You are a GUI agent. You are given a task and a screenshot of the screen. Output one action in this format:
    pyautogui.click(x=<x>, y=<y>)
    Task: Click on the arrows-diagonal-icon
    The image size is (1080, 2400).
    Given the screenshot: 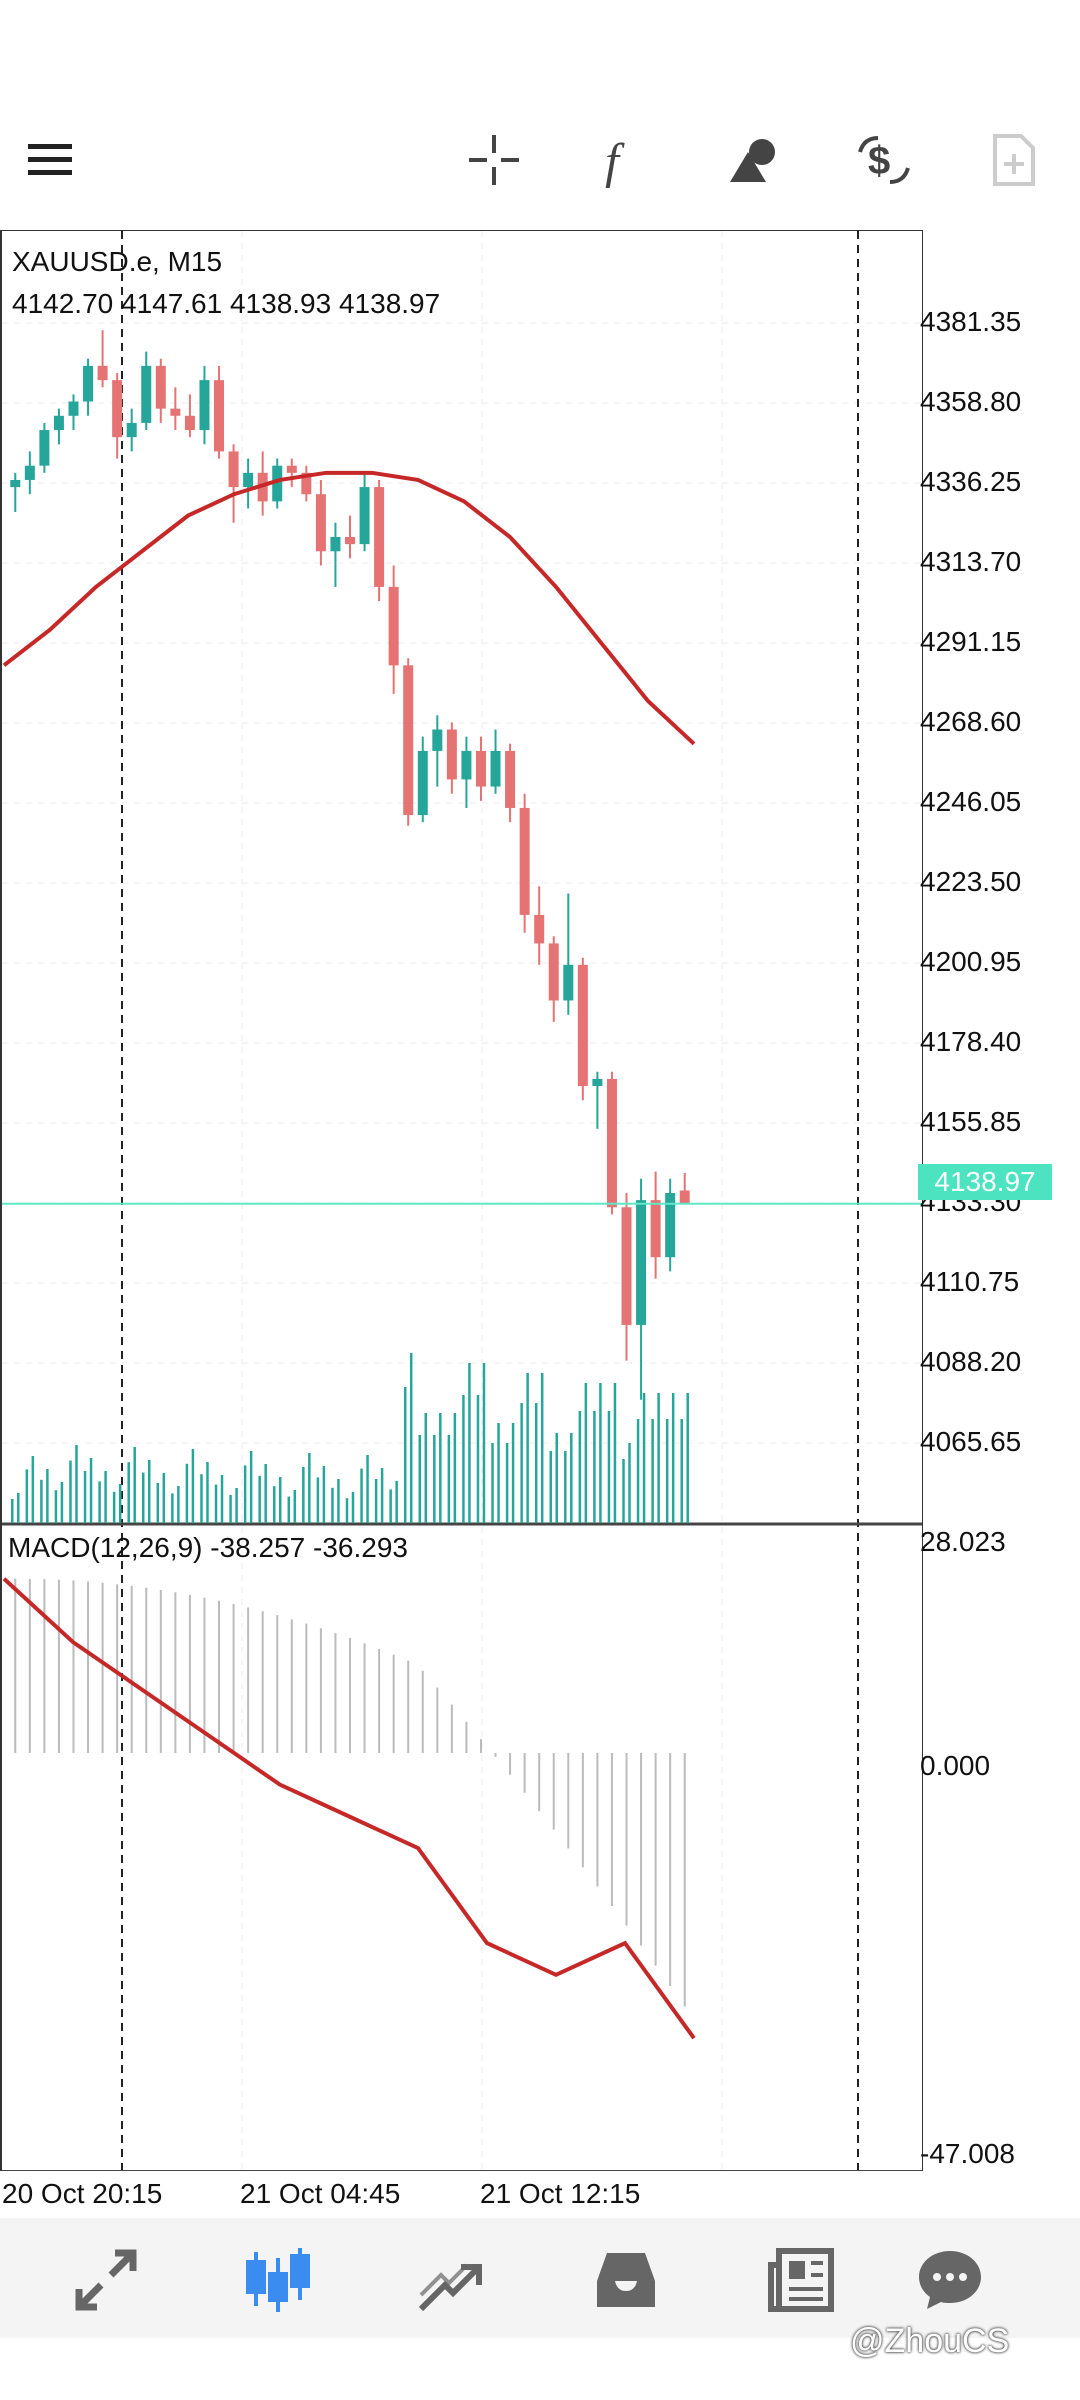 What is the action you would take?
    pyautogui.click(x=106, y=2280)
    